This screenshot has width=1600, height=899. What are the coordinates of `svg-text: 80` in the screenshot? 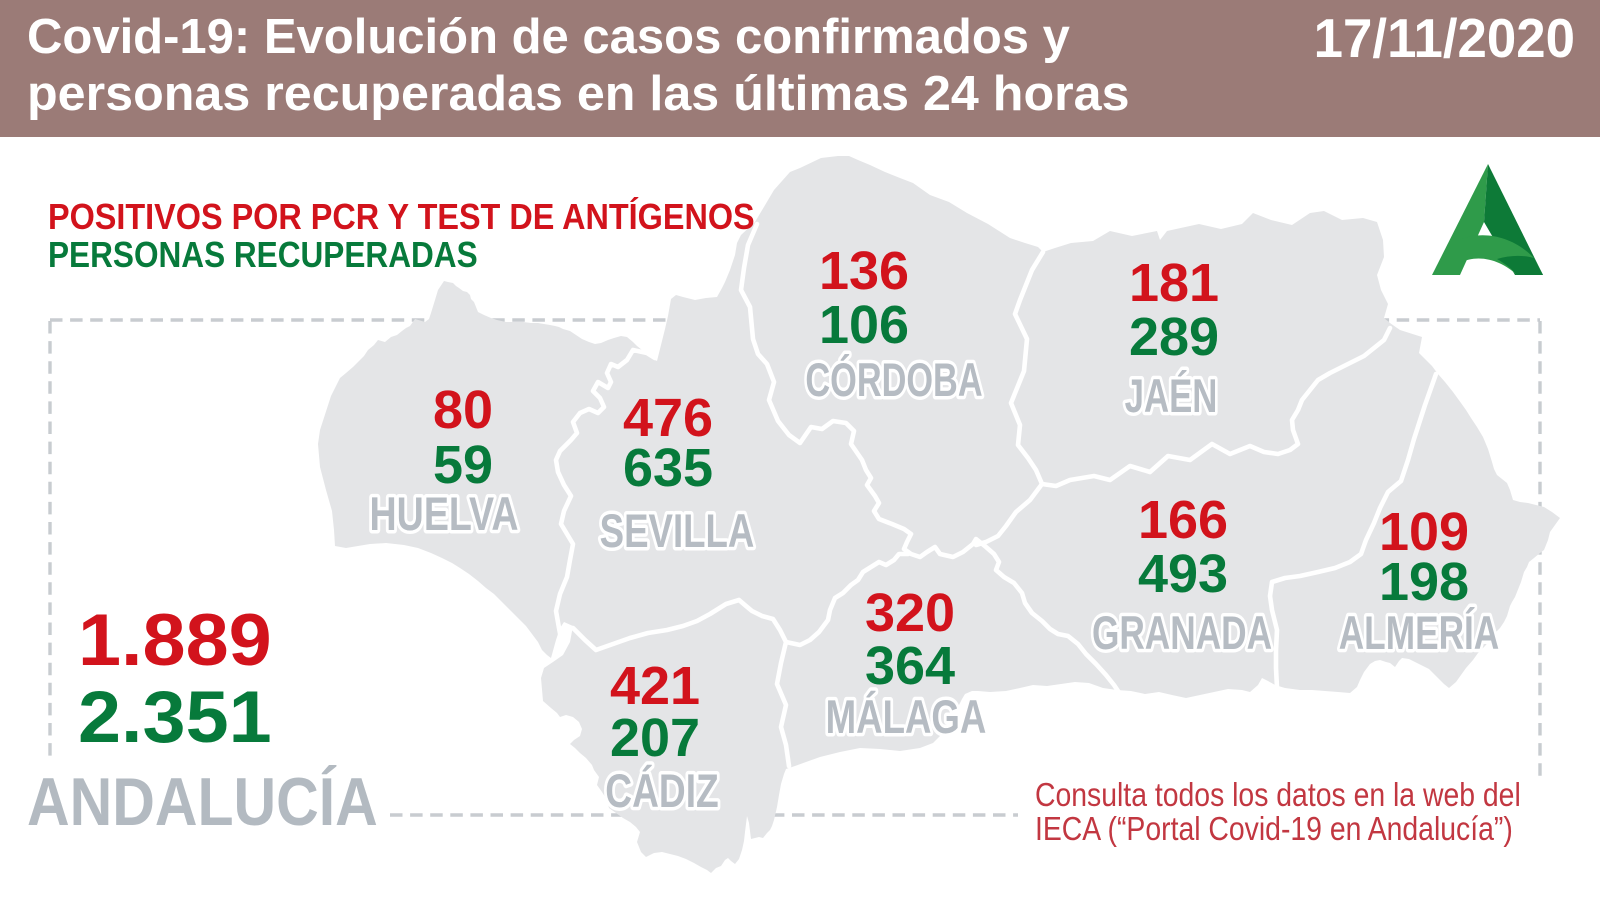 It's located at (463, 410).